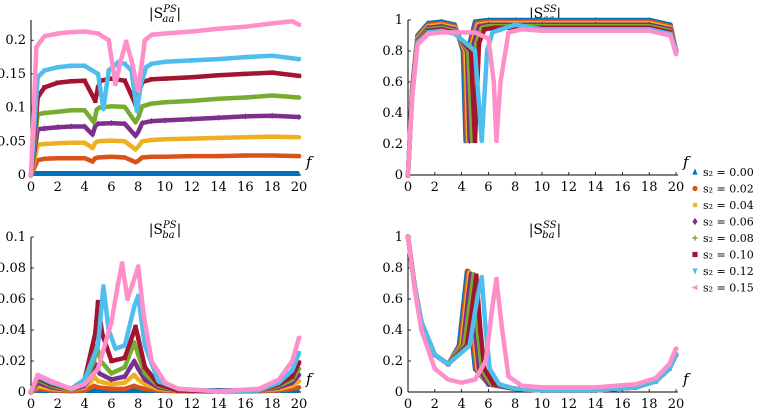 The image size is (761, 412). What do you see at coordinates (392, 299) in the screenshot?
I see `y-tick-label: 0.6` at bounding box center [392, 299].